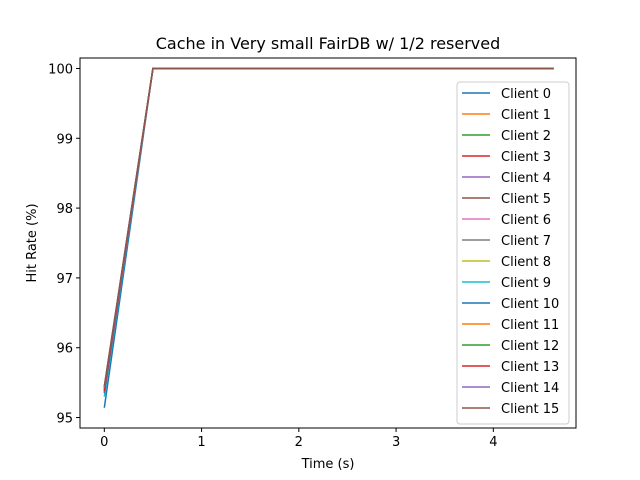  I want to click on legend-box, so click(513, 253).